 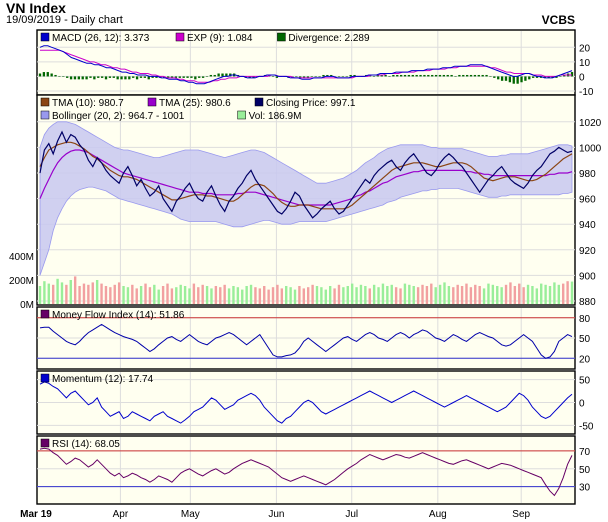 What do you see at coordinates (585, 452) in the screenshot?
I see `y-tick-label: 70` at bounding box center [585, 452].